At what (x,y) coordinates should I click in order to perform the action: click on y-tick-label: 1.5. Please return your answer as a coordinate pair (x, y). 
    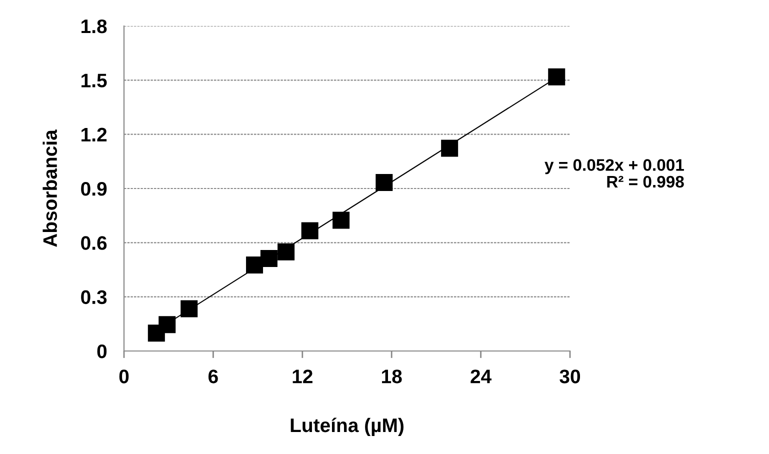
    Looking at the image, I should click on (94, 81).